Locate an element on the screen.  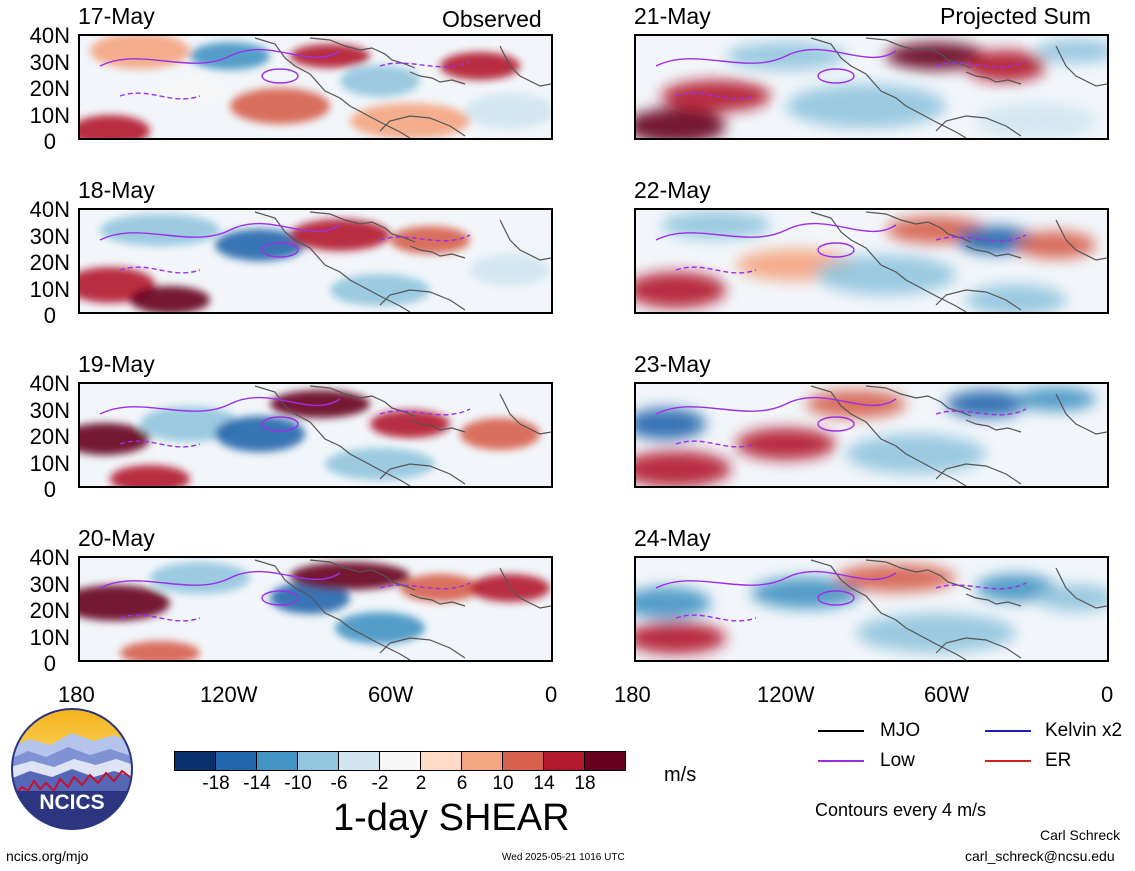
panel-date-obs-2: 18-May is located at coordinates (116, 190).